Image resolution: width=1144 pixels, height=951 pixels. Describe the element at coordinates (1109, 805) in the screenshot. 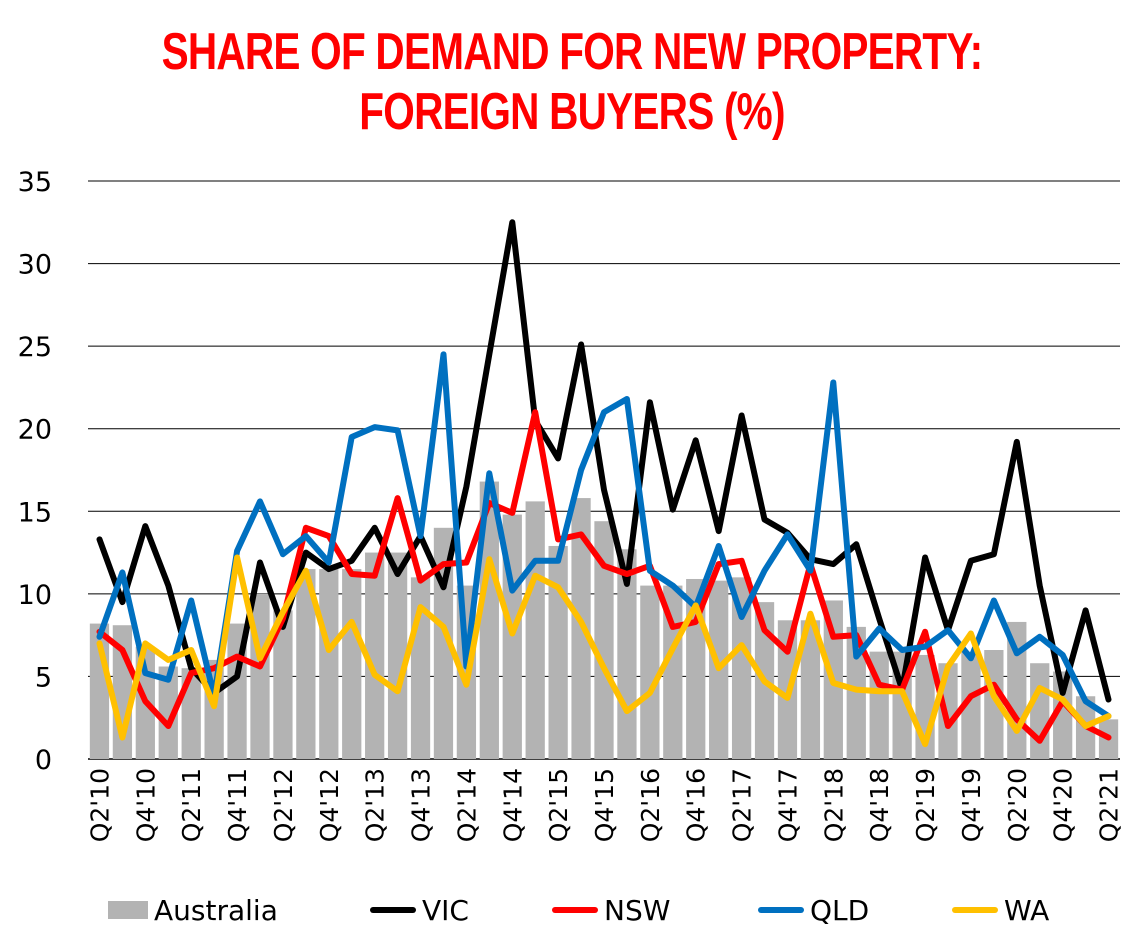

I see `x-tick-label: Q2'21` at that location.